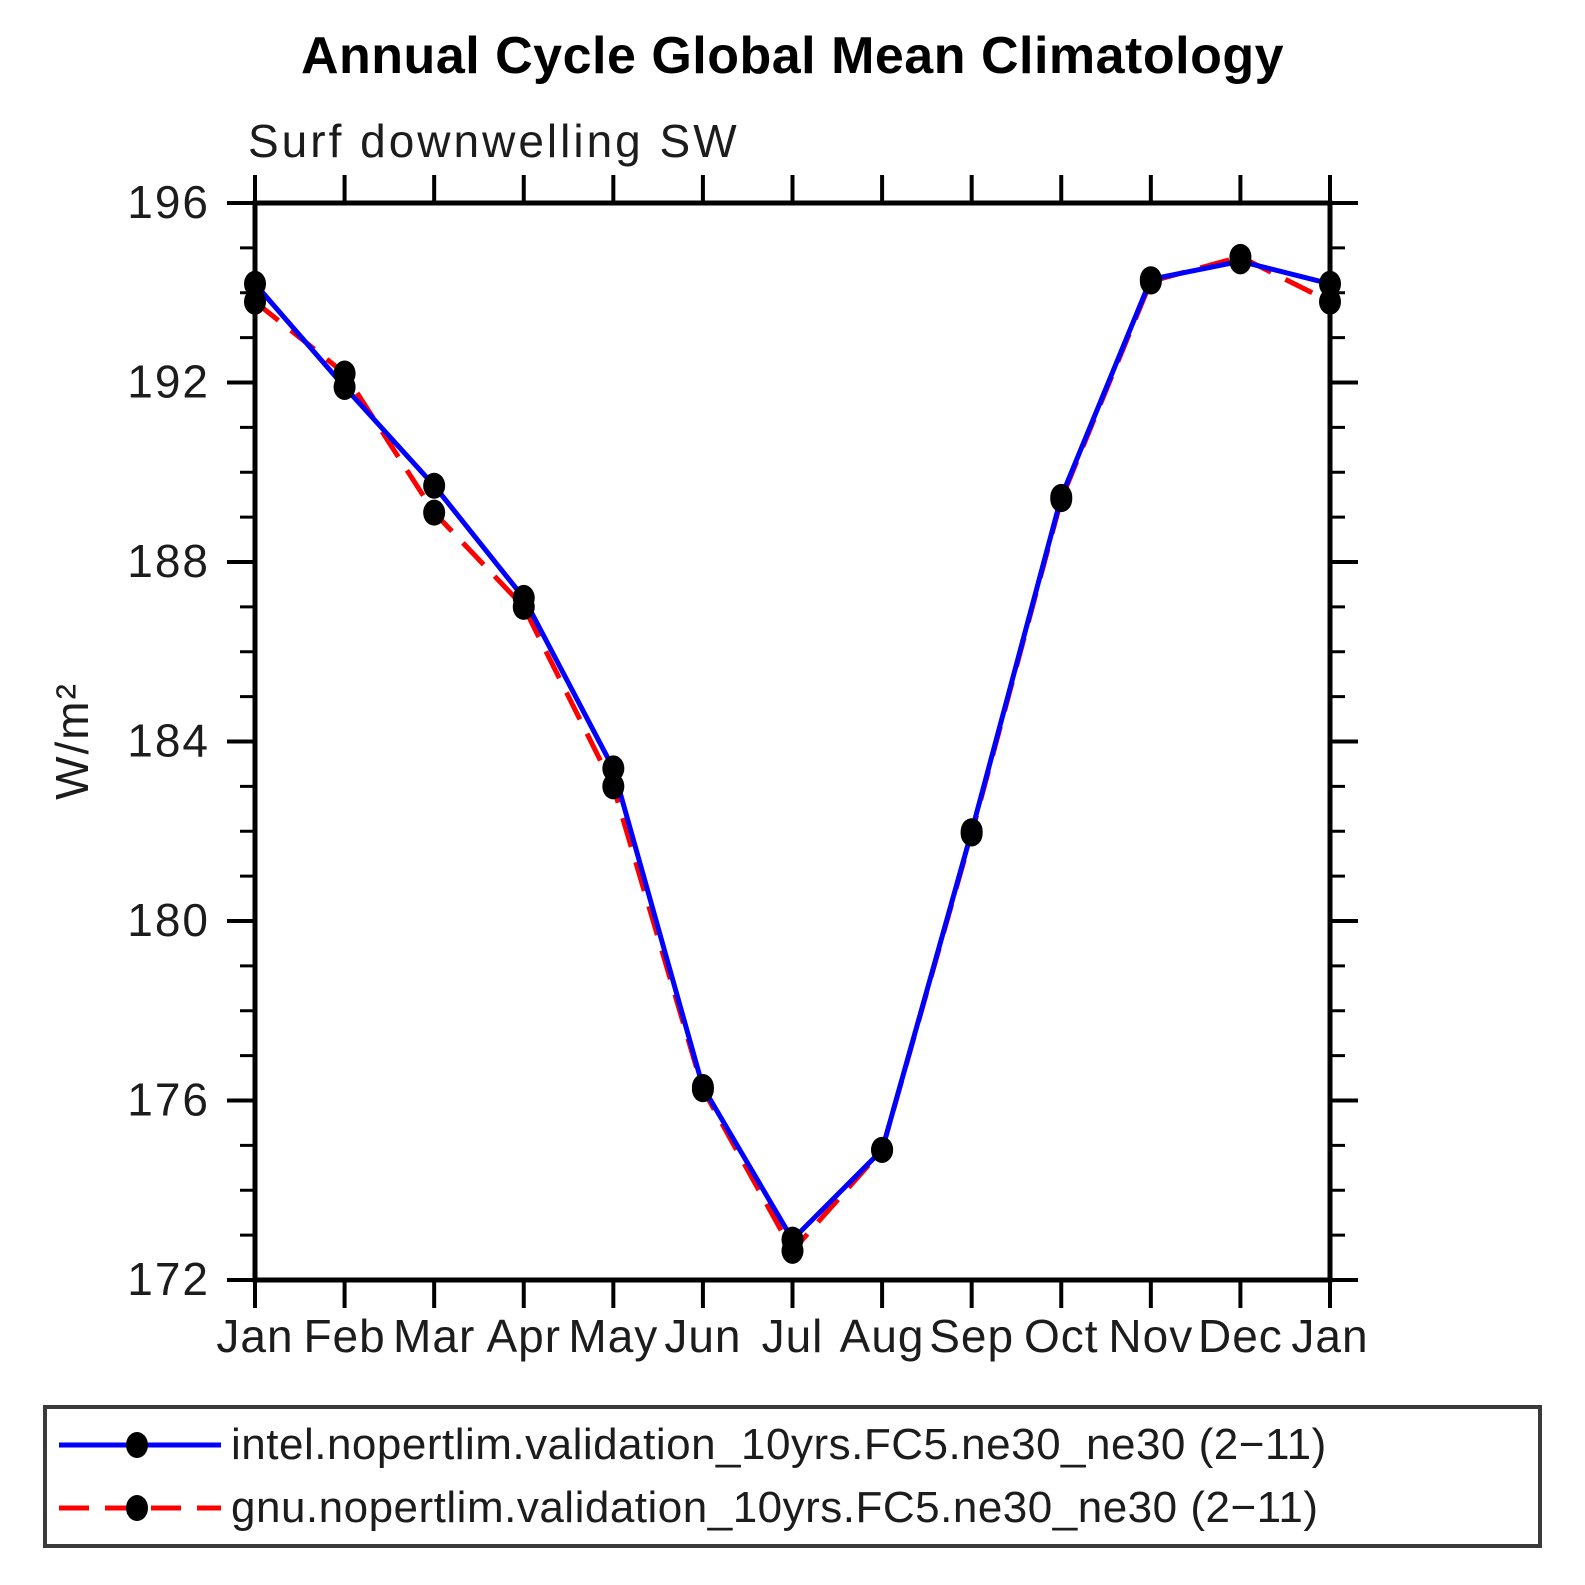 The image size is (1585, 1585). What do you see at coordinates (137, 1444) in the screenshot?
I see `legend-marker-intel` at bounding box center [137, 1444].